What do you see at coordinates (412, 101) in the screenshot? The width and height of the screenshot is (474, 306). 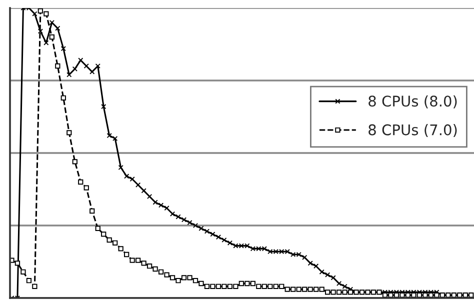 I see `legend-label: 8 CPUs (8.0)` at bounding box center [412, 101].